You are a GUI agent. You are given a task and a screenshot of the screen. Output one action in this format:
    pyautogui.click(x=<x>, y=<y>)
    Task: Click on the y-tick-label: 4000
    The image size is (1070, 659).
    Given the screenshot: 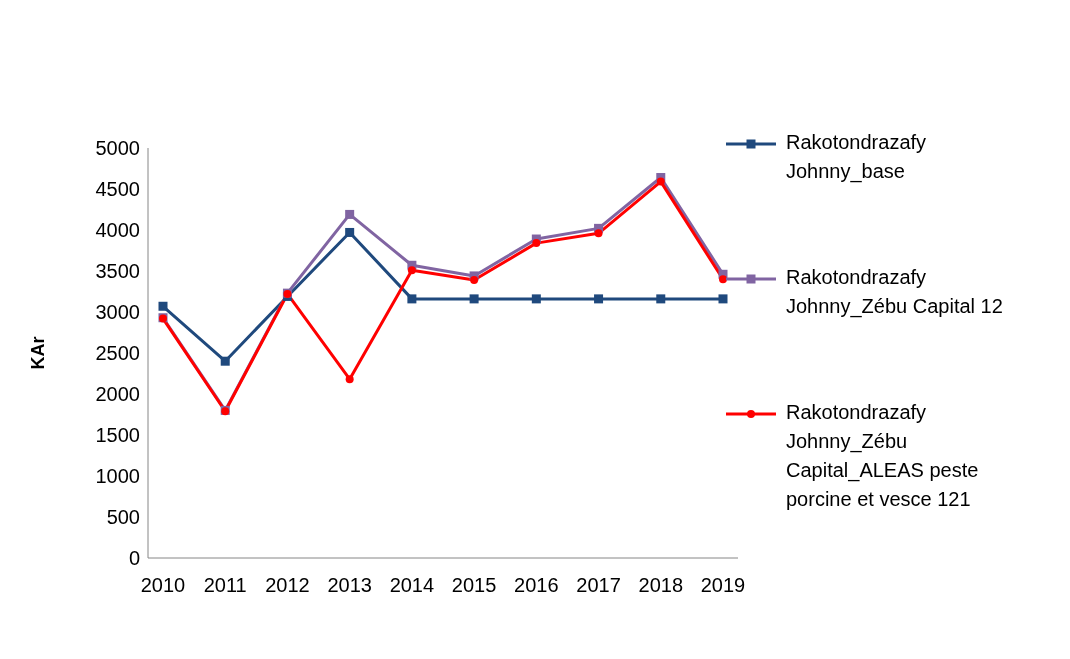 What is the action you would take?
    pyautogui.click(x=117, y=230)
    